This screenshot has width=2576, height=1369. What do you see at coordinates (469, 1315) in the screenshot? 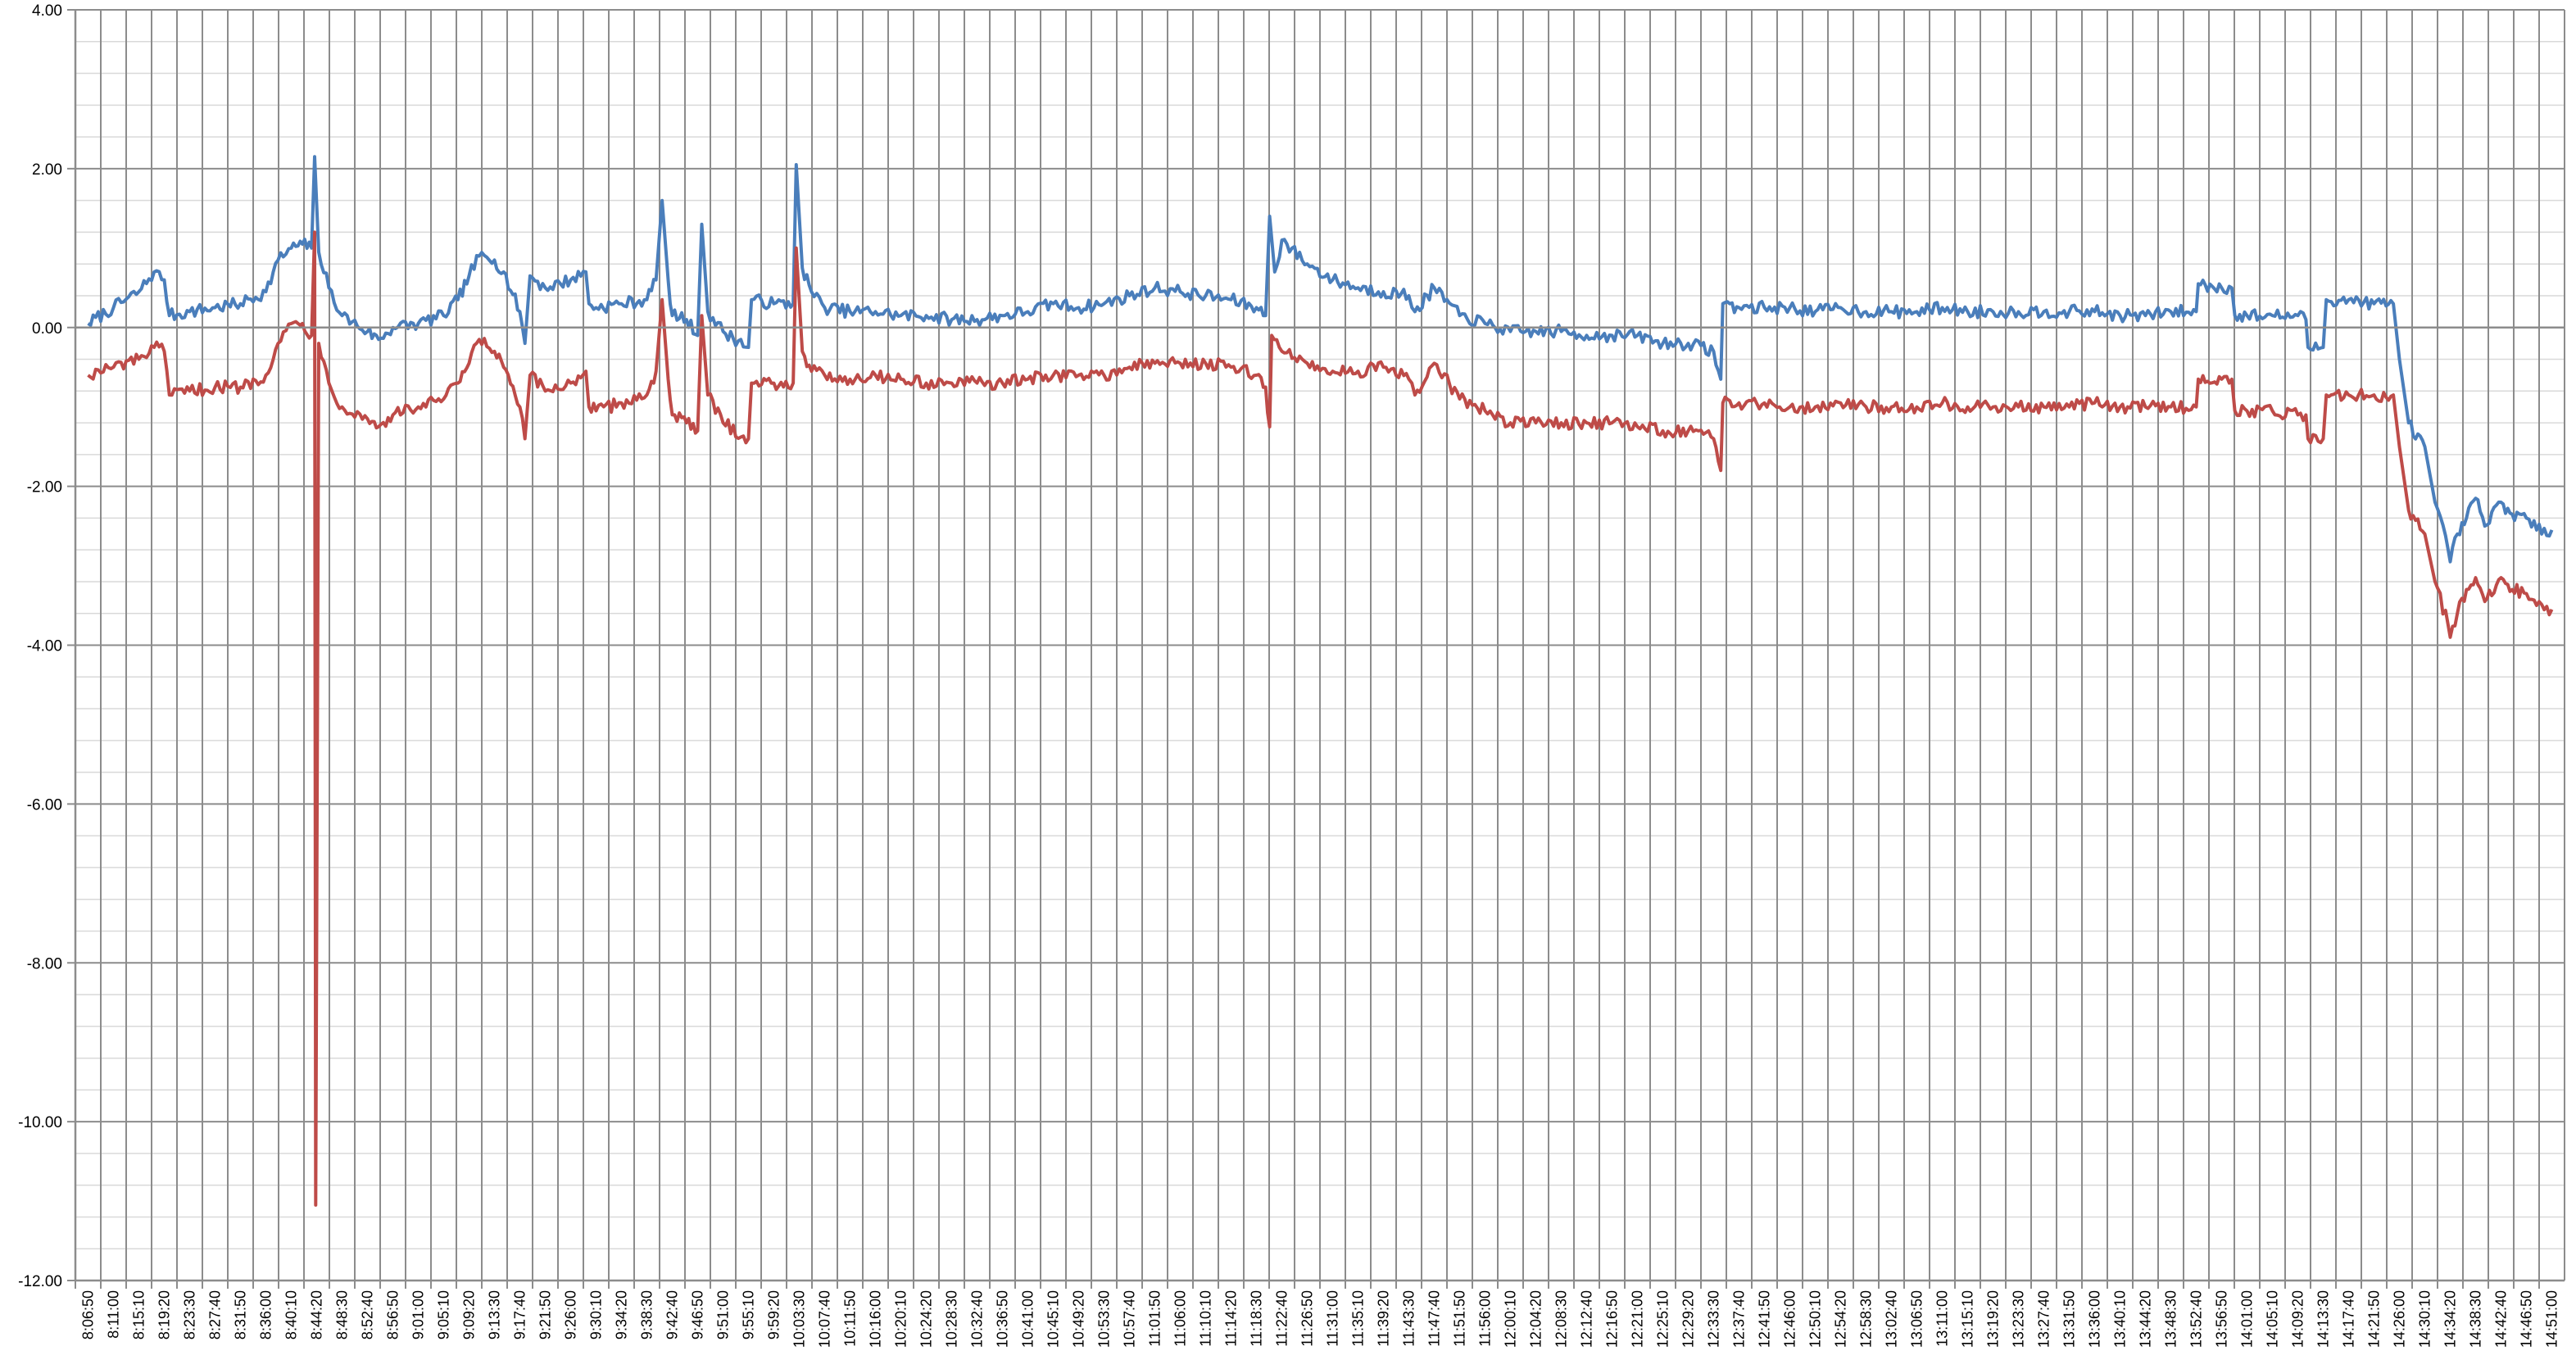
I see `x-tick-label: 9:09:20` at bounding box center [469, 1315].